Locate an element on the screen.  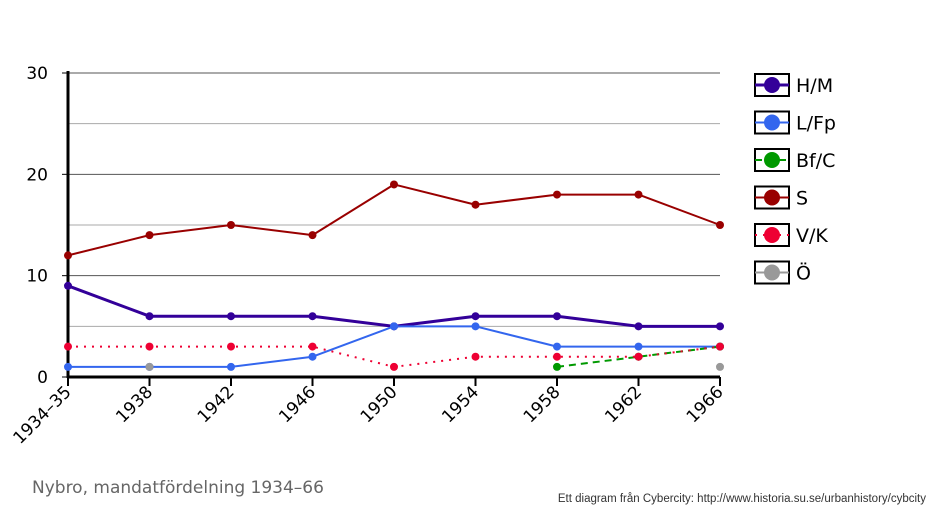
chart-caption: Nybro, mandatfördelning 1934–66 is located at coordinates (178, 488).